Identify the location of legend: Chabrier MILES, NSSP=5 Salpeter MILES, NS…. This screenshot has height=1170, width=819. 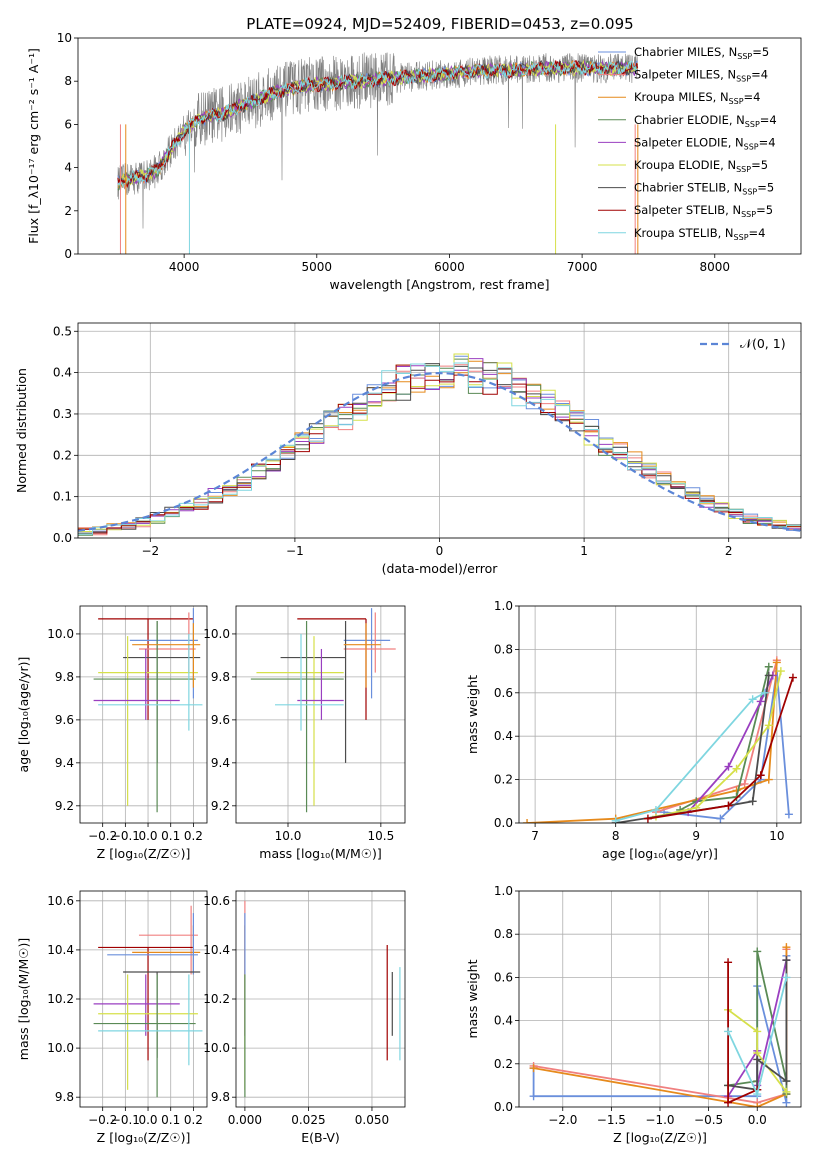
(687, 143).